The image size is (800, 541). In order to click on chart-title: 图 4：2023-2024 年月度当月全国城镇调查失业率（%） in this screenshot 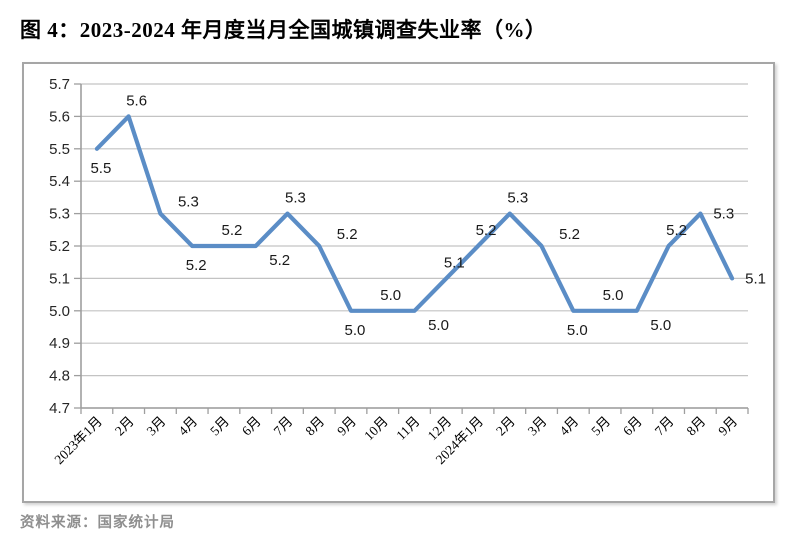, I will do `click(283, 30)`.